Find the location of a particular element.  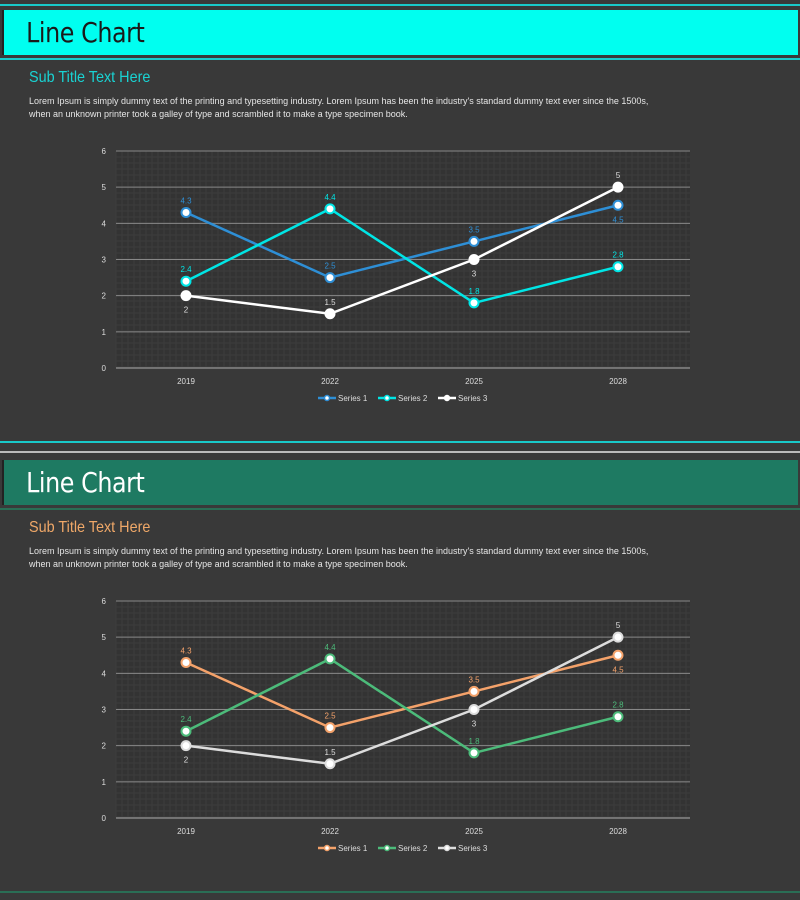

x-tick-label: 2019 is located at coordinates (186, 381).